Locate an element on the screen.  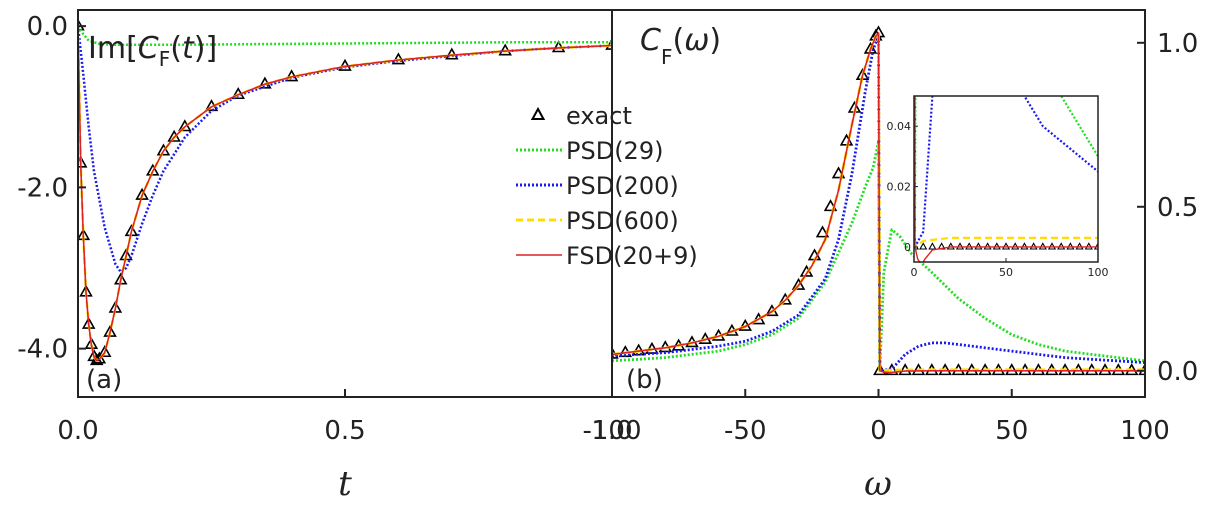
panel-a-xtick-label: 1.0 is located at coordinates (611, 431).